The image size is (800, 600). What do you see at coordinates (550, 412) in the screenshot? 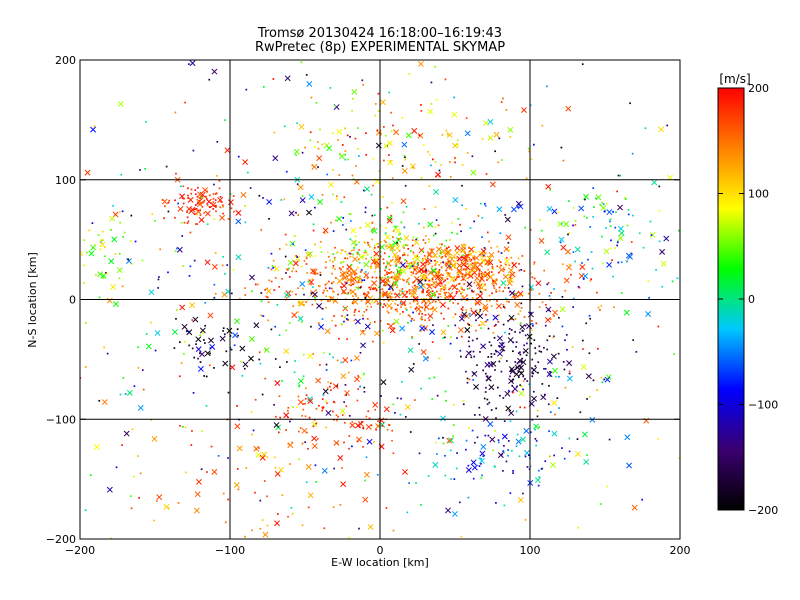
I see `data-point-2052` at bounding box center [550, 412].